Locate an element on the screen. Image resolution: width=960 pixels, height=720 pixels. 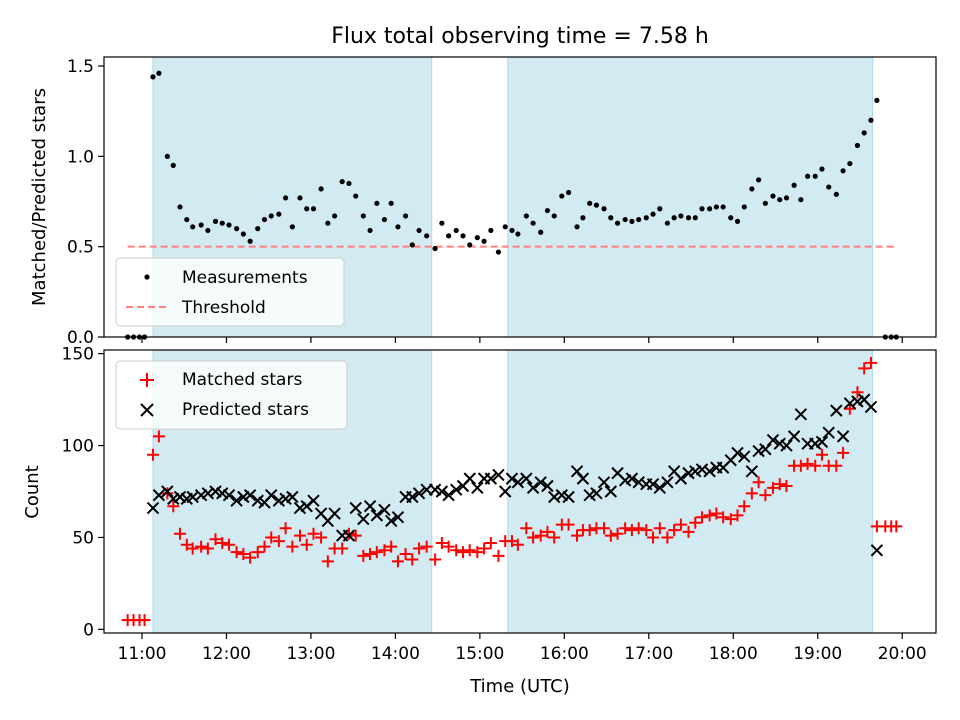
top-legend-frame is located at coordinates (230, 292).